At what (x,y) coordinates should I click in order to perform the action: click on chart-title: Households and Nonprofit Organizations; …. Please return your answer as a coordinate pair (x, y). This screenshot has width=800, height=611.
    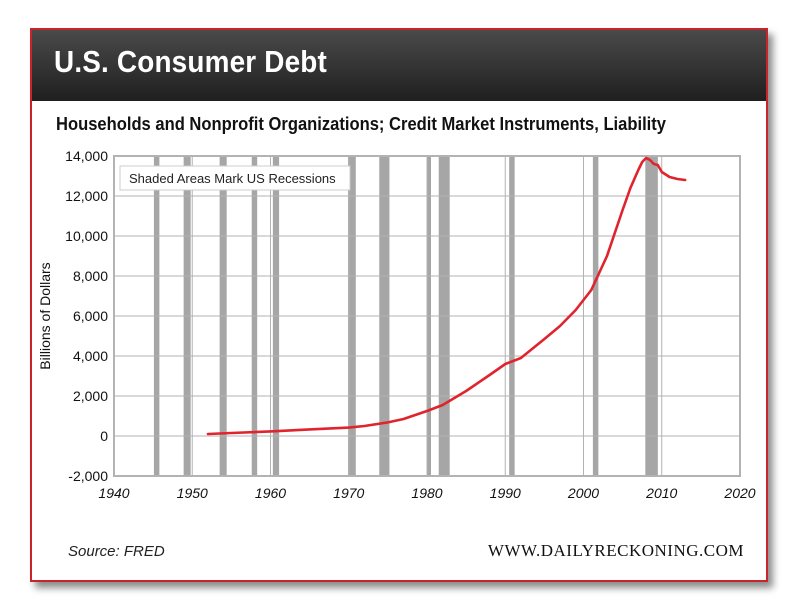
    Looking at the image, I should click on (361, 124).